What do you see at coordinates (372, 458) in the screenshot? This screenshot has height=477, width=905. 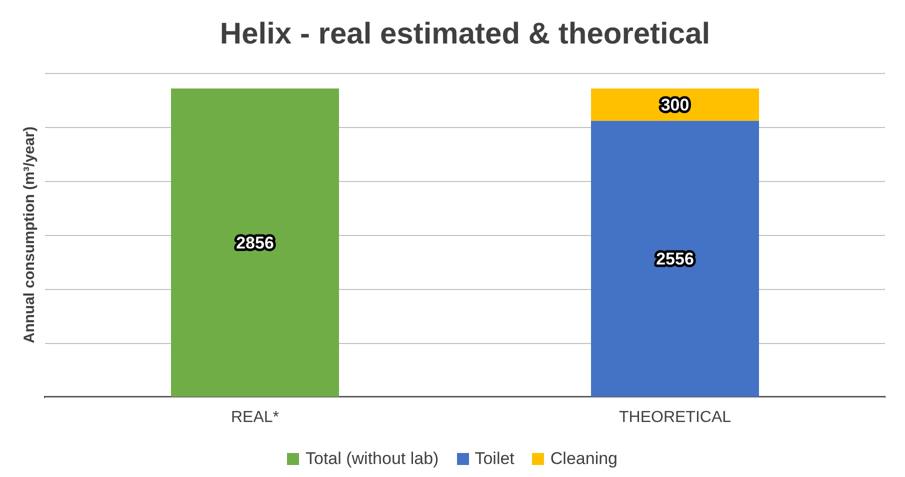 I see `legend-label: Total (without lab)` at bounding box center [372, 458].